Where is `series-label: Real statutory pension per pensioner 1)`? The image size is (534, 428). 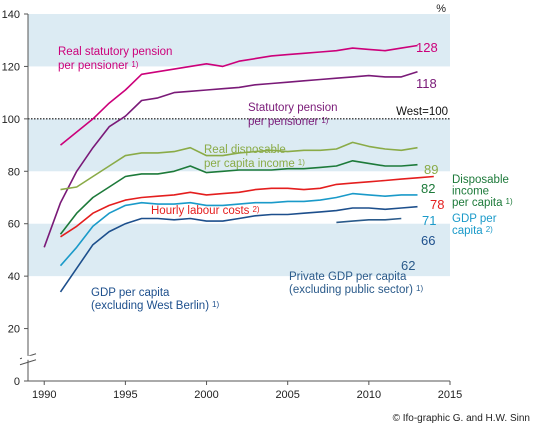
series-label: Real statutory pension per pensioner 1) is located at coordinates (115, 59).